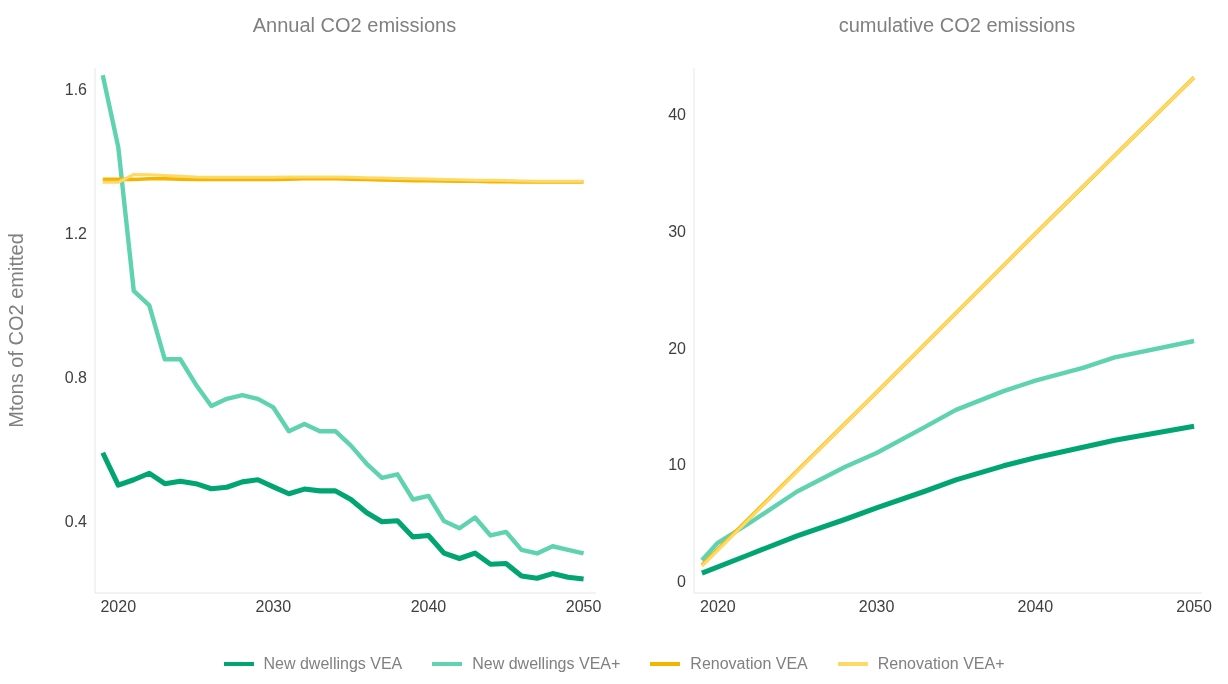 Image resolution: width=1228 pixels, height=684 pixels. I want to click on y-tick-label: 1.2, so click(76, 234).